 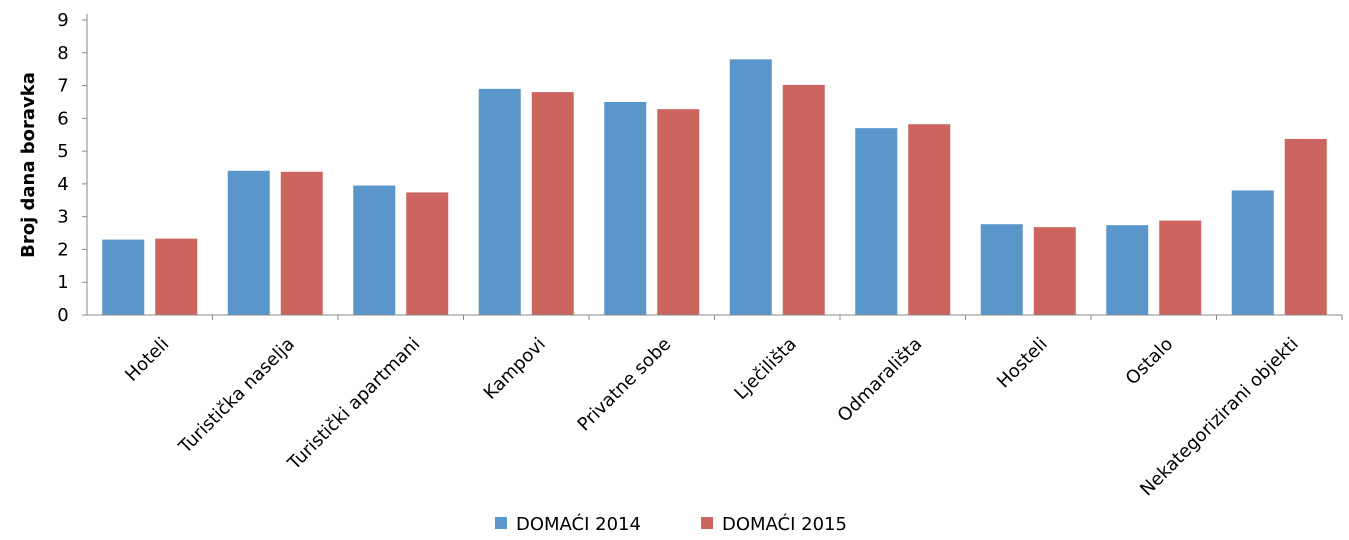 I want to click on legend-label-2015: DOMAĆI 2015, so click(x=784, y=524).